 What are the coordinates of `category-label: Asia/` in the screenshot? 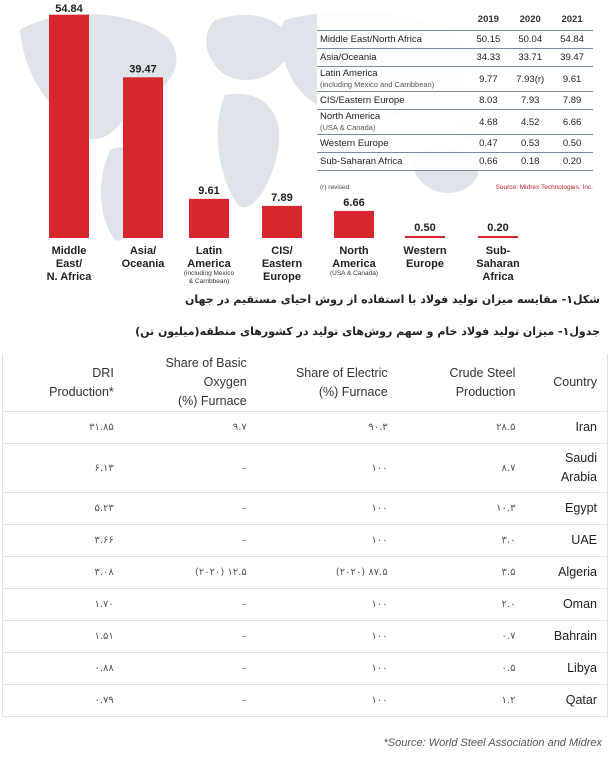 It's located at (143, 251).